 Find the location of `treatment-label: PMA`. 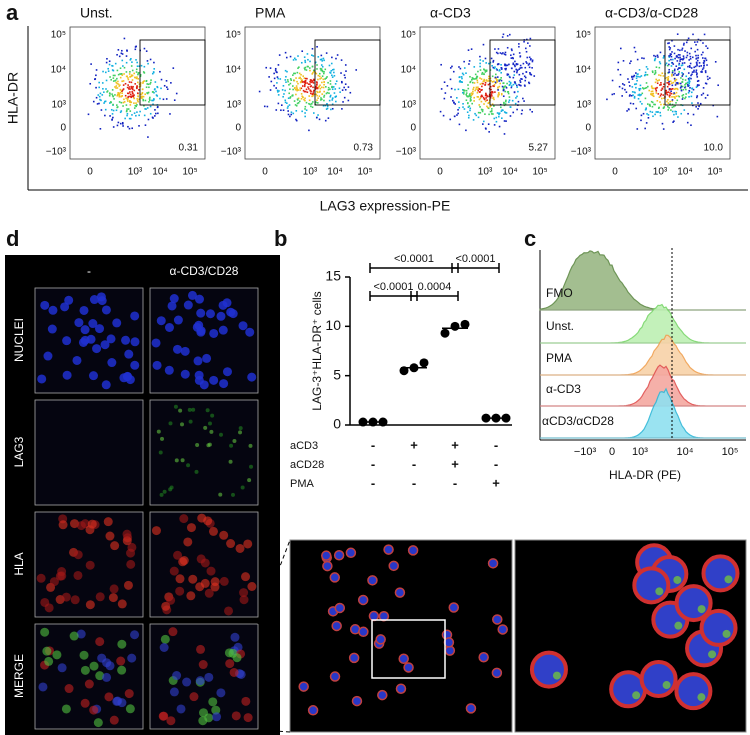

treatment-label: PMA is located at coordinates (302, 484).